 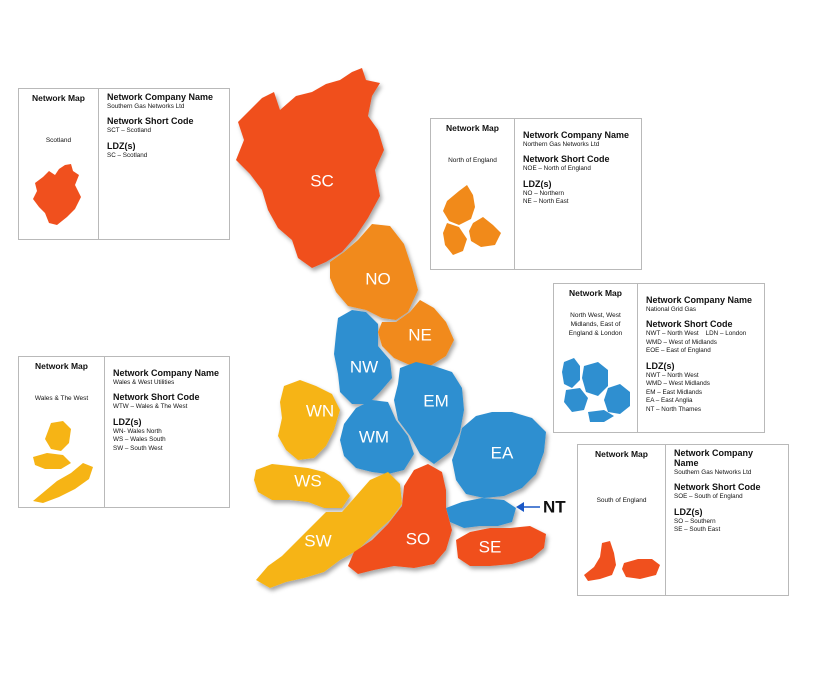 I want to click on nt-arrow, so click(x=528, y=507).